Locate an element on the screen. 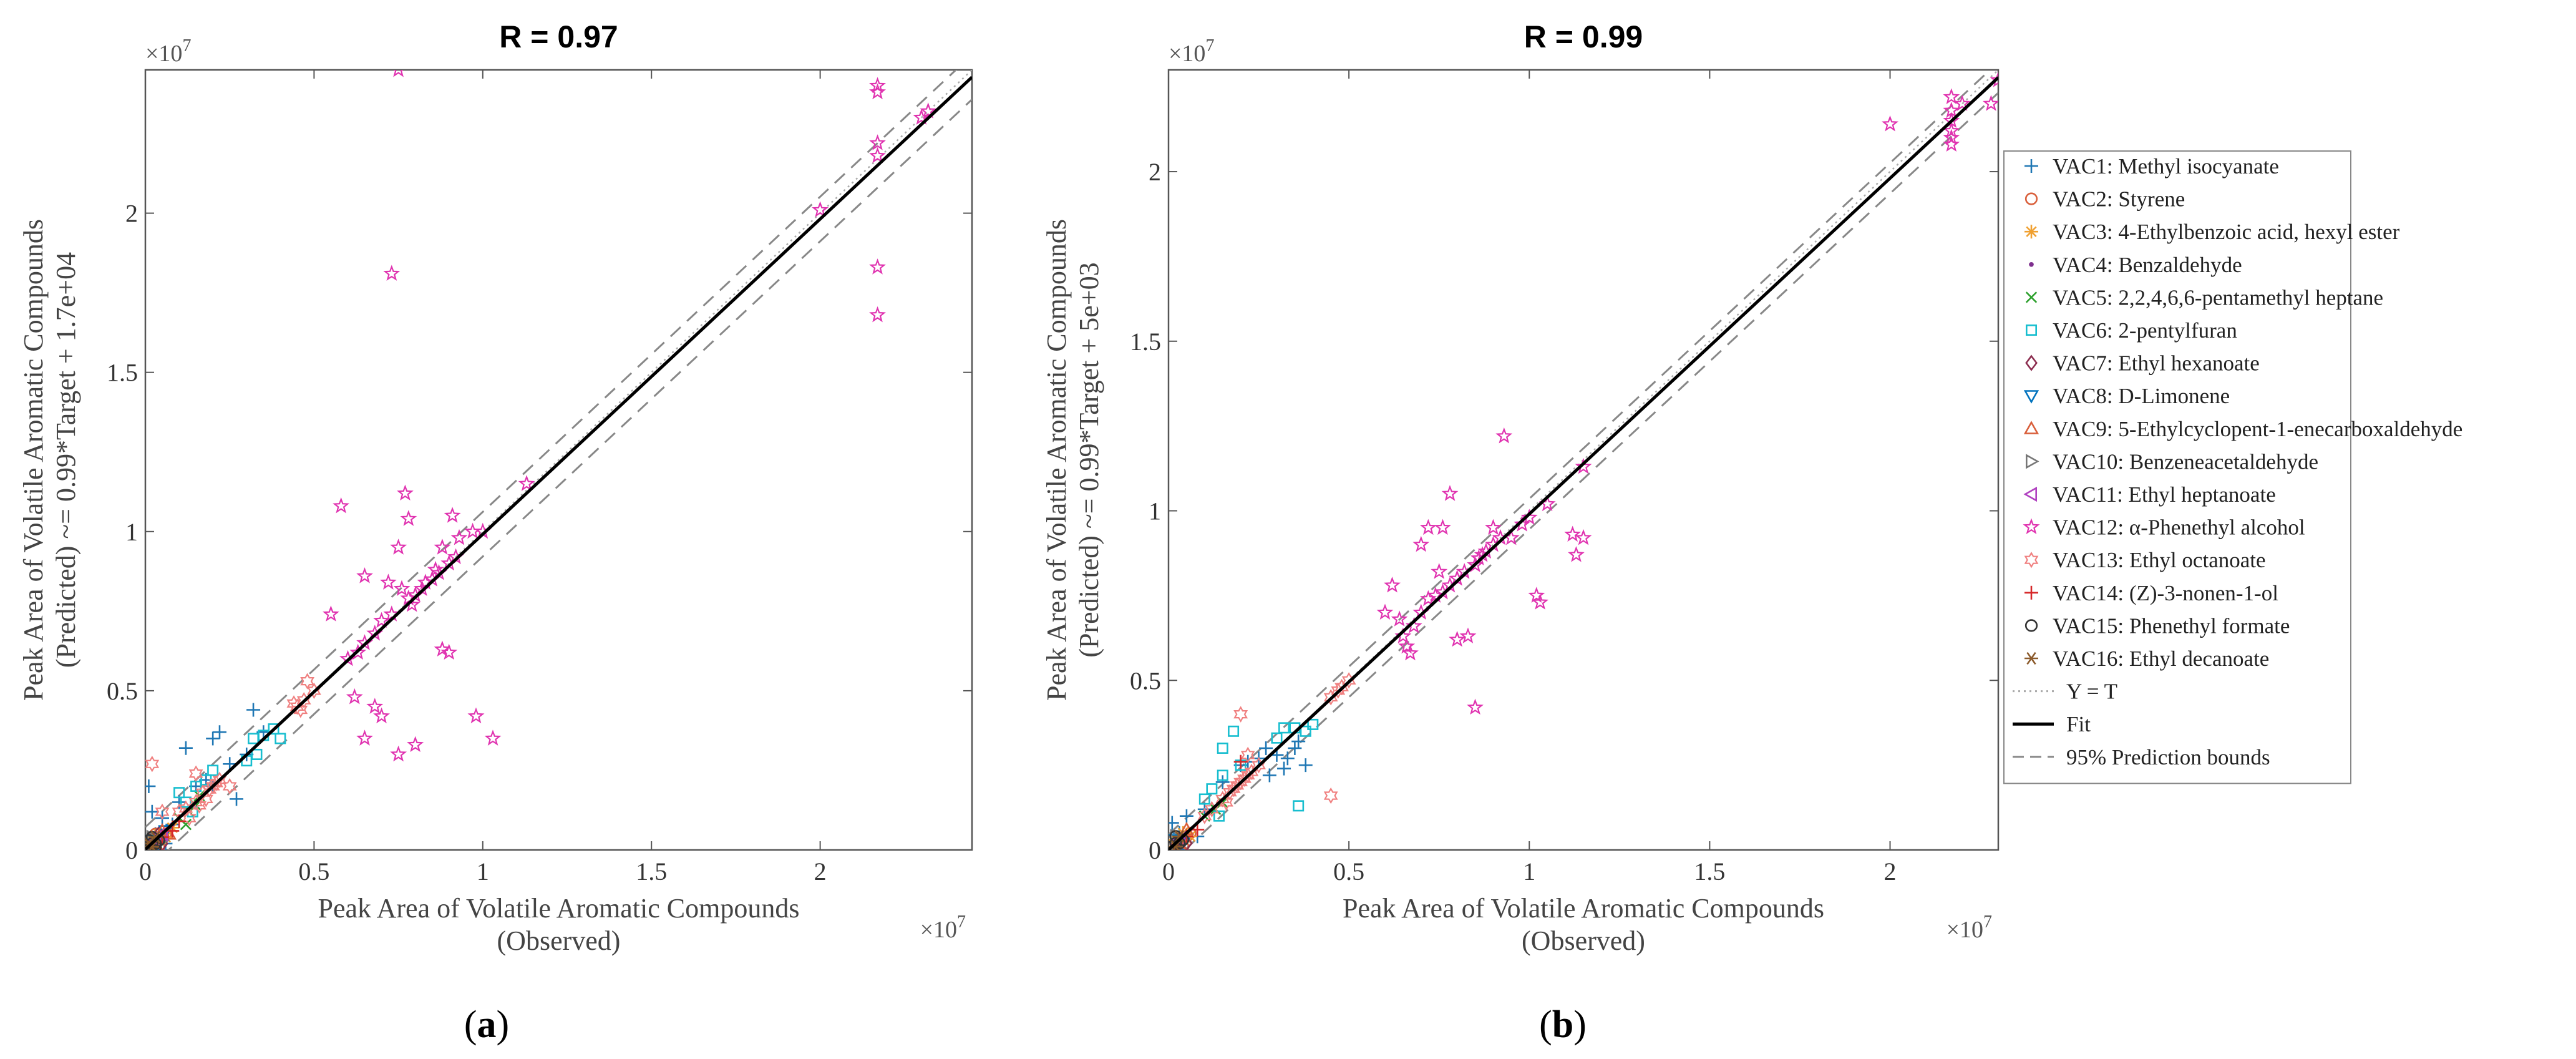  chart-title: R = 0.97 is located at coordinates (558, 36).